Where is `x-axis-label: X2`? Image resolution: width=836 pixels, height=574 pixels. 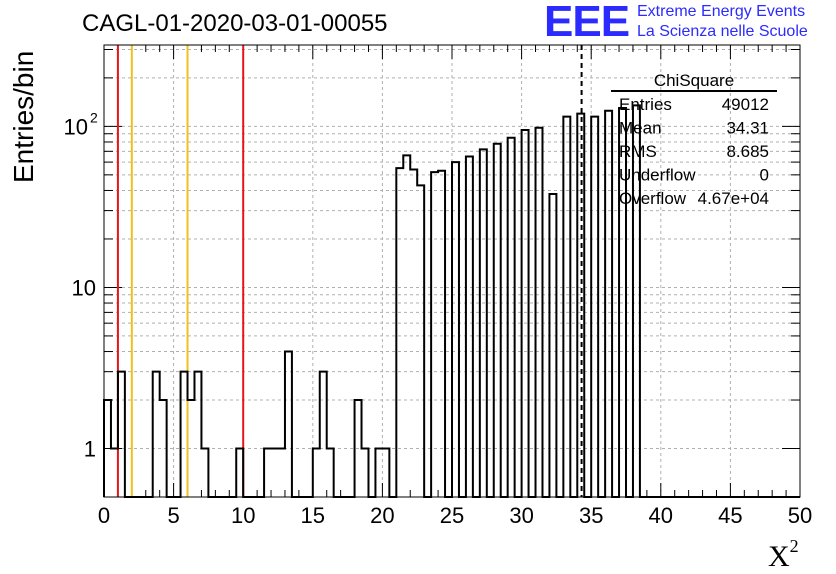
x-axis-label: X2 is located at coordinates (783, 555).